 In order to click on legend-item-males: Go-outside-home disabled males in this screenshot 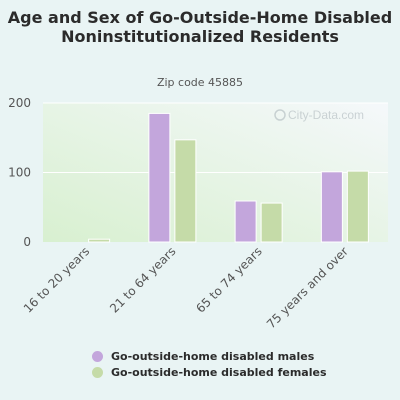, I will do `click(209, 356)`.